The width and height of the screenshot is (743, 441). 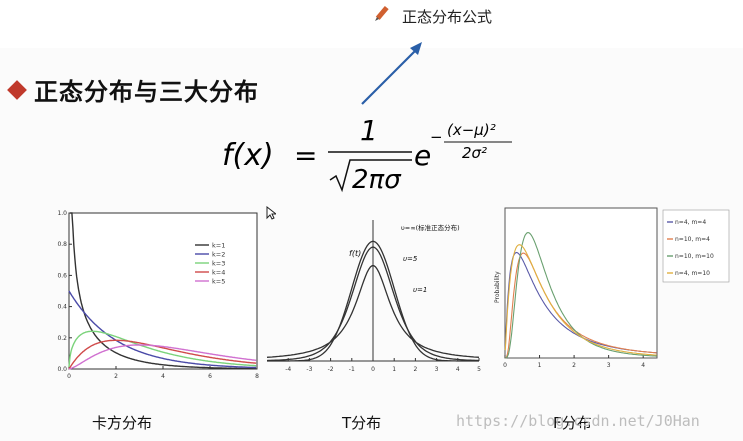 I want to click on chi-y-tick-label: 1.0, so click(x=62, y=213).